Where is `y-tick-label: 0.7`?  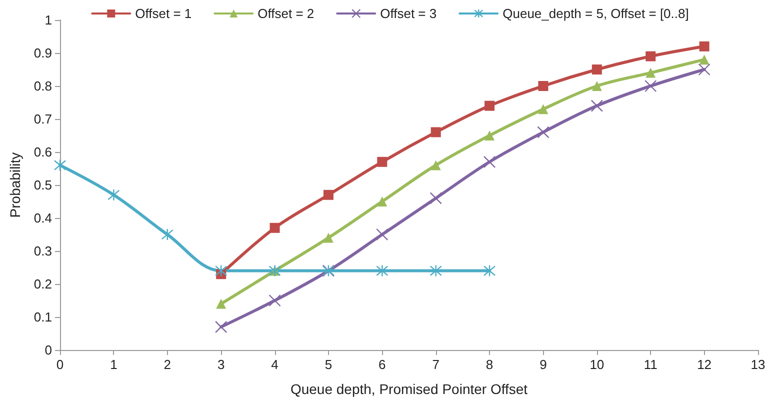 y-tick-label: 0.7 is located at coordinates (43, 119).